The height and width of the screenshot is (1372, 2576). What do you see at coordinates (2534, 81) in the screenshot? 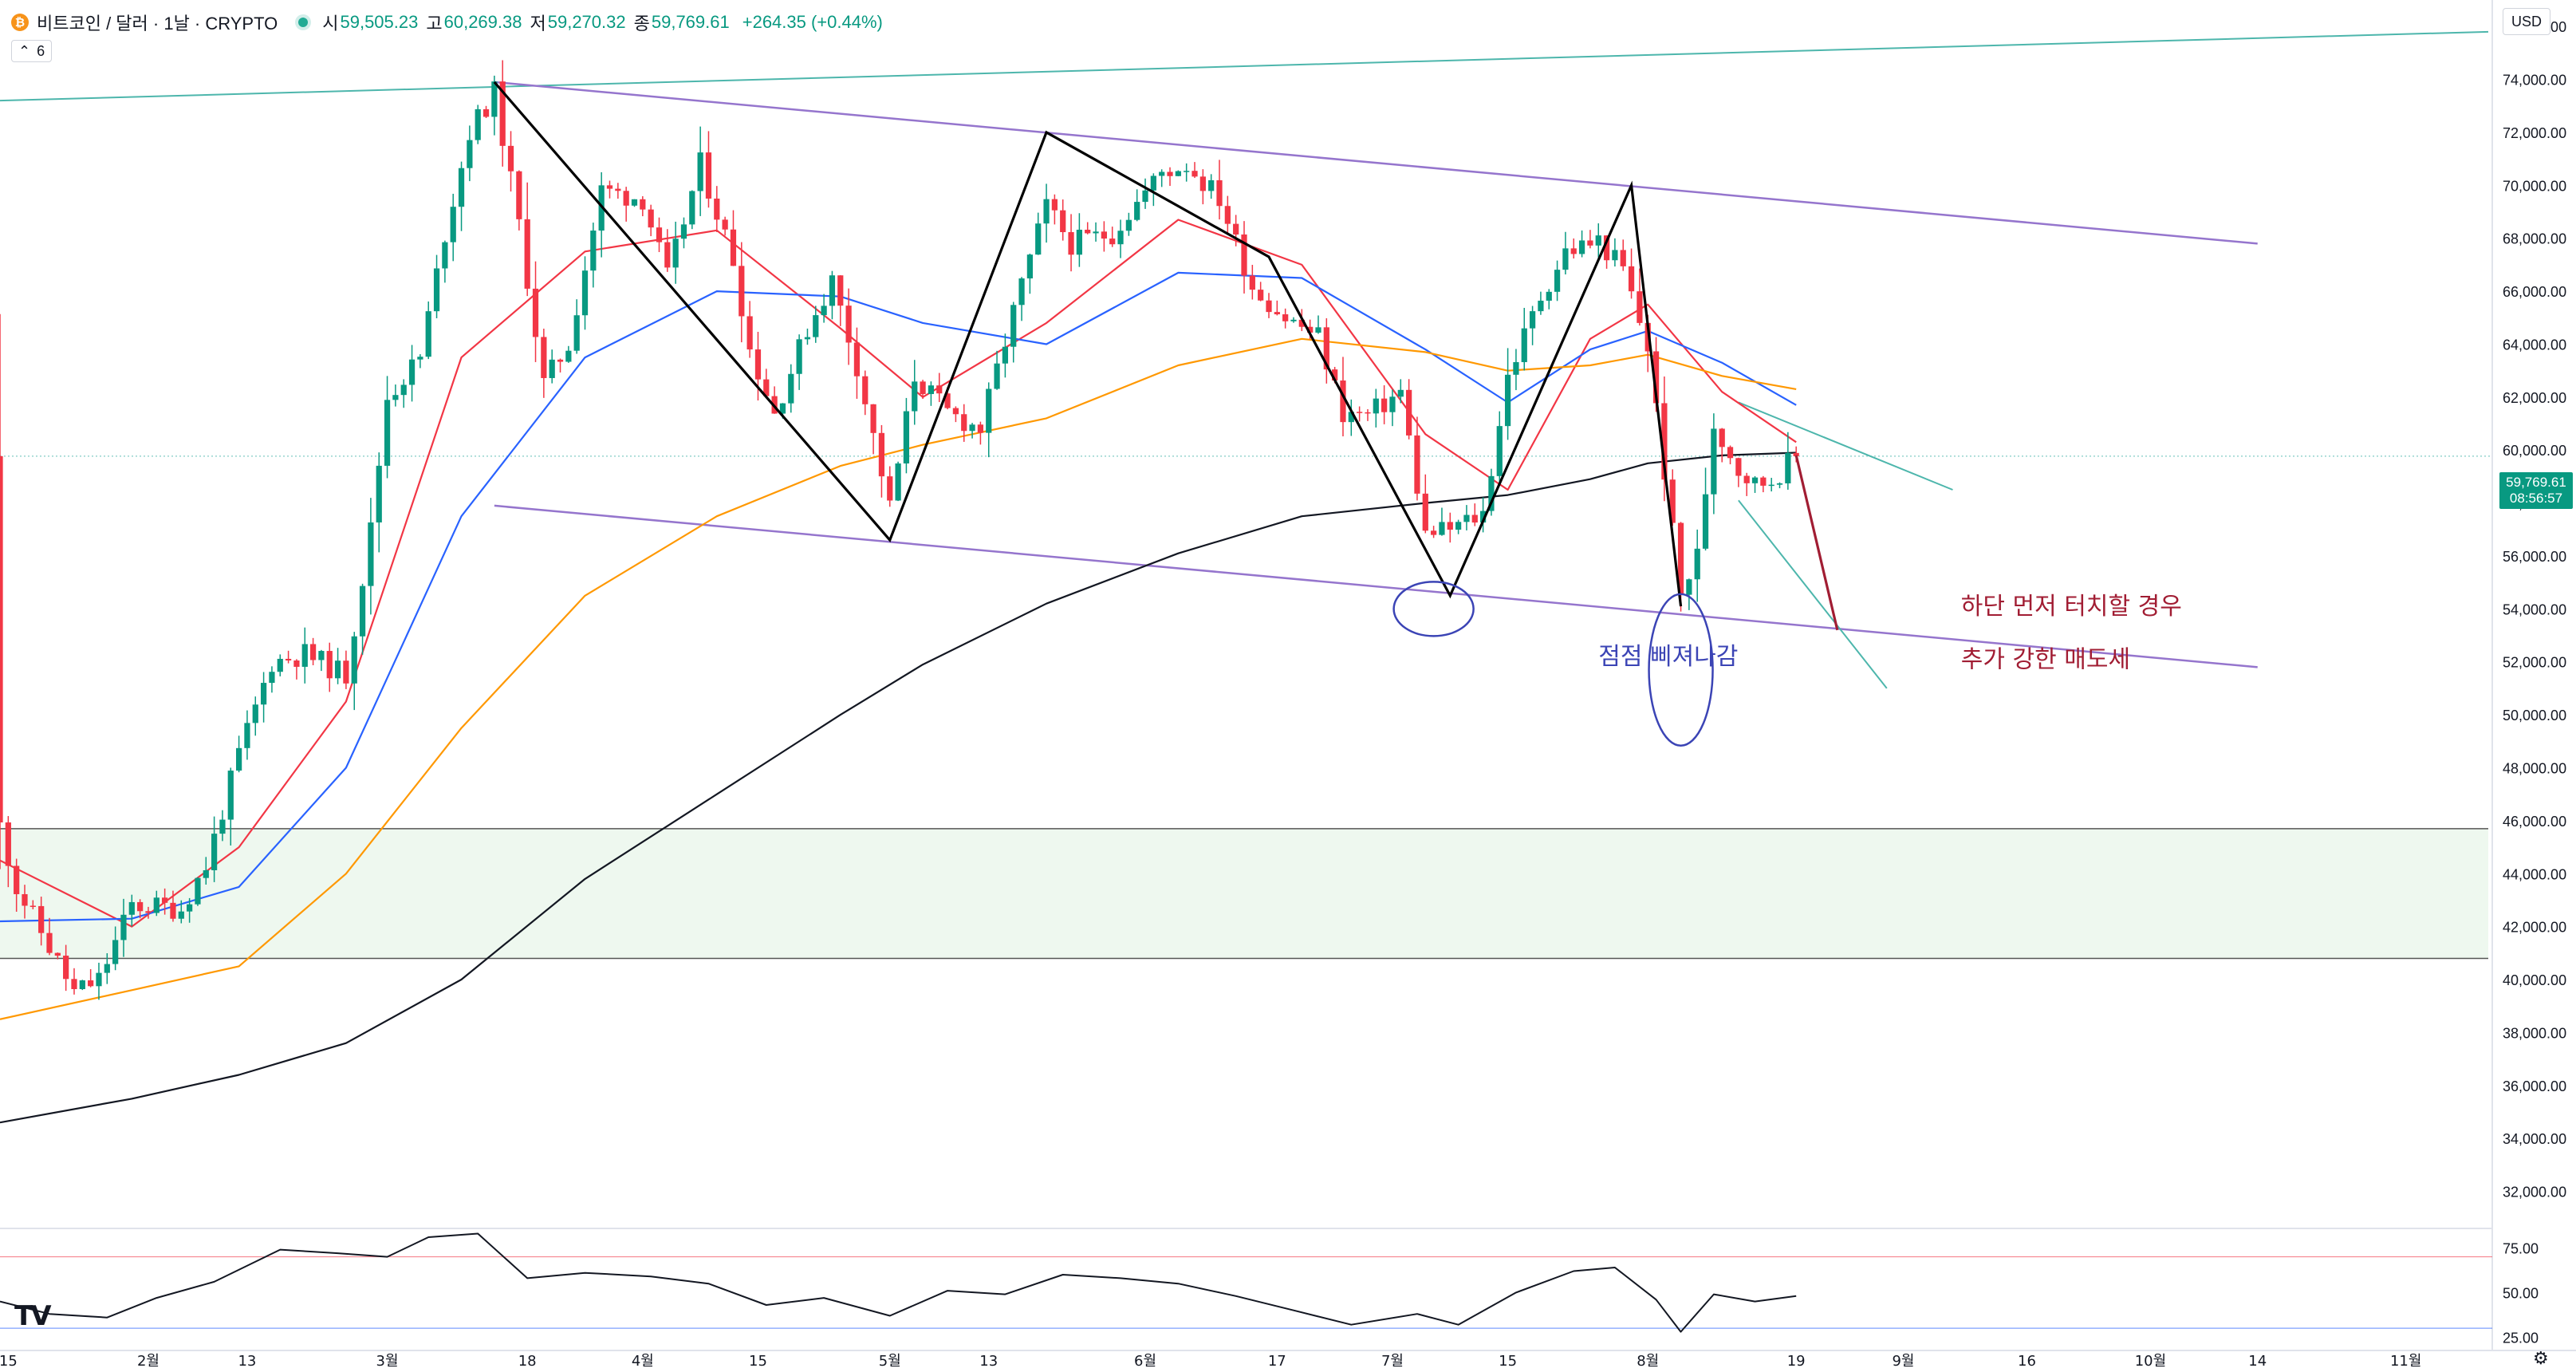
I see `price-tick-label: 74,000.00` at bounding box center [2534, 81].